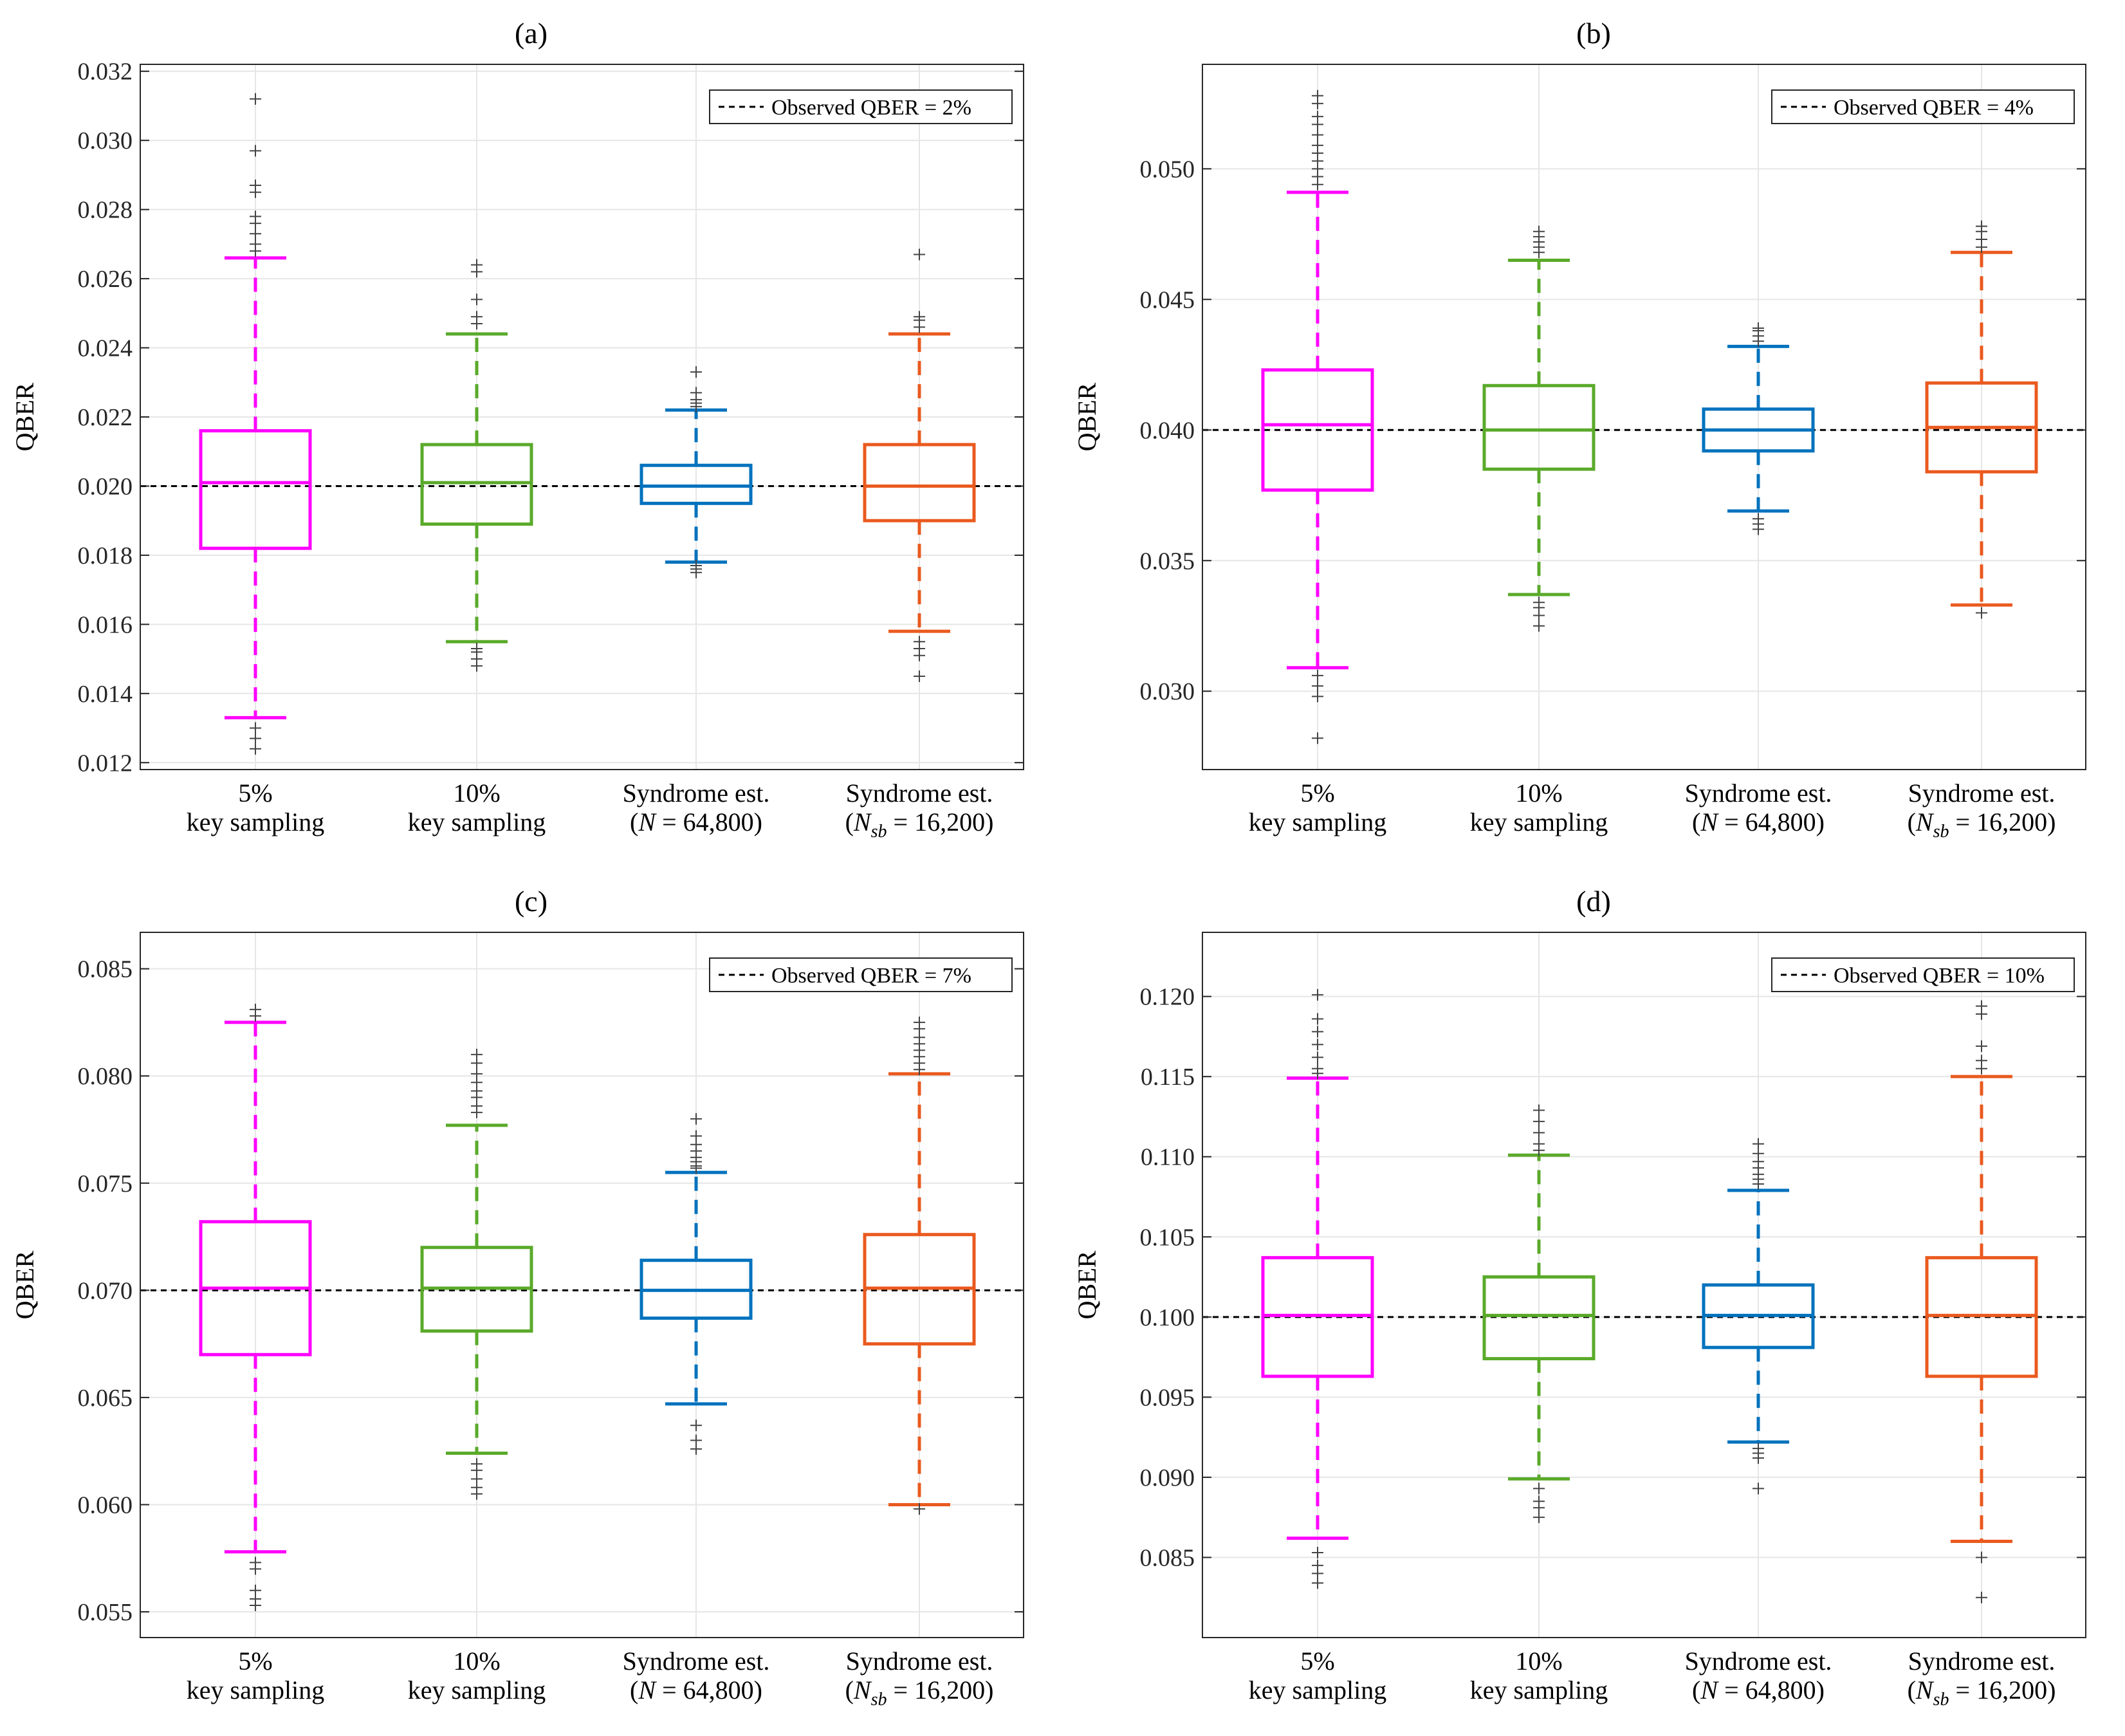  I want to click on y-tick-label: 0.075, so click(105, 1183).